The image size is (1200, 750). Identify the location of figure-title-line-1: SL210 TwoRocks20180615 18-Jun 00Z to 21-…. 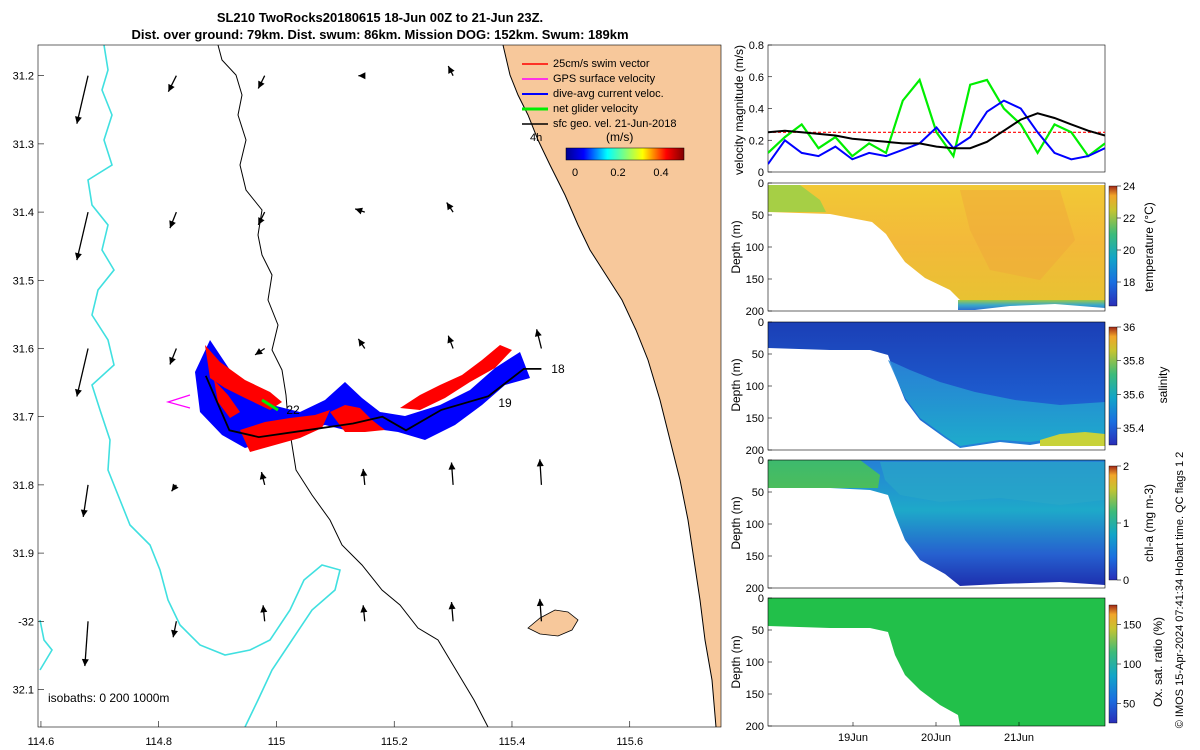
(380, 17).